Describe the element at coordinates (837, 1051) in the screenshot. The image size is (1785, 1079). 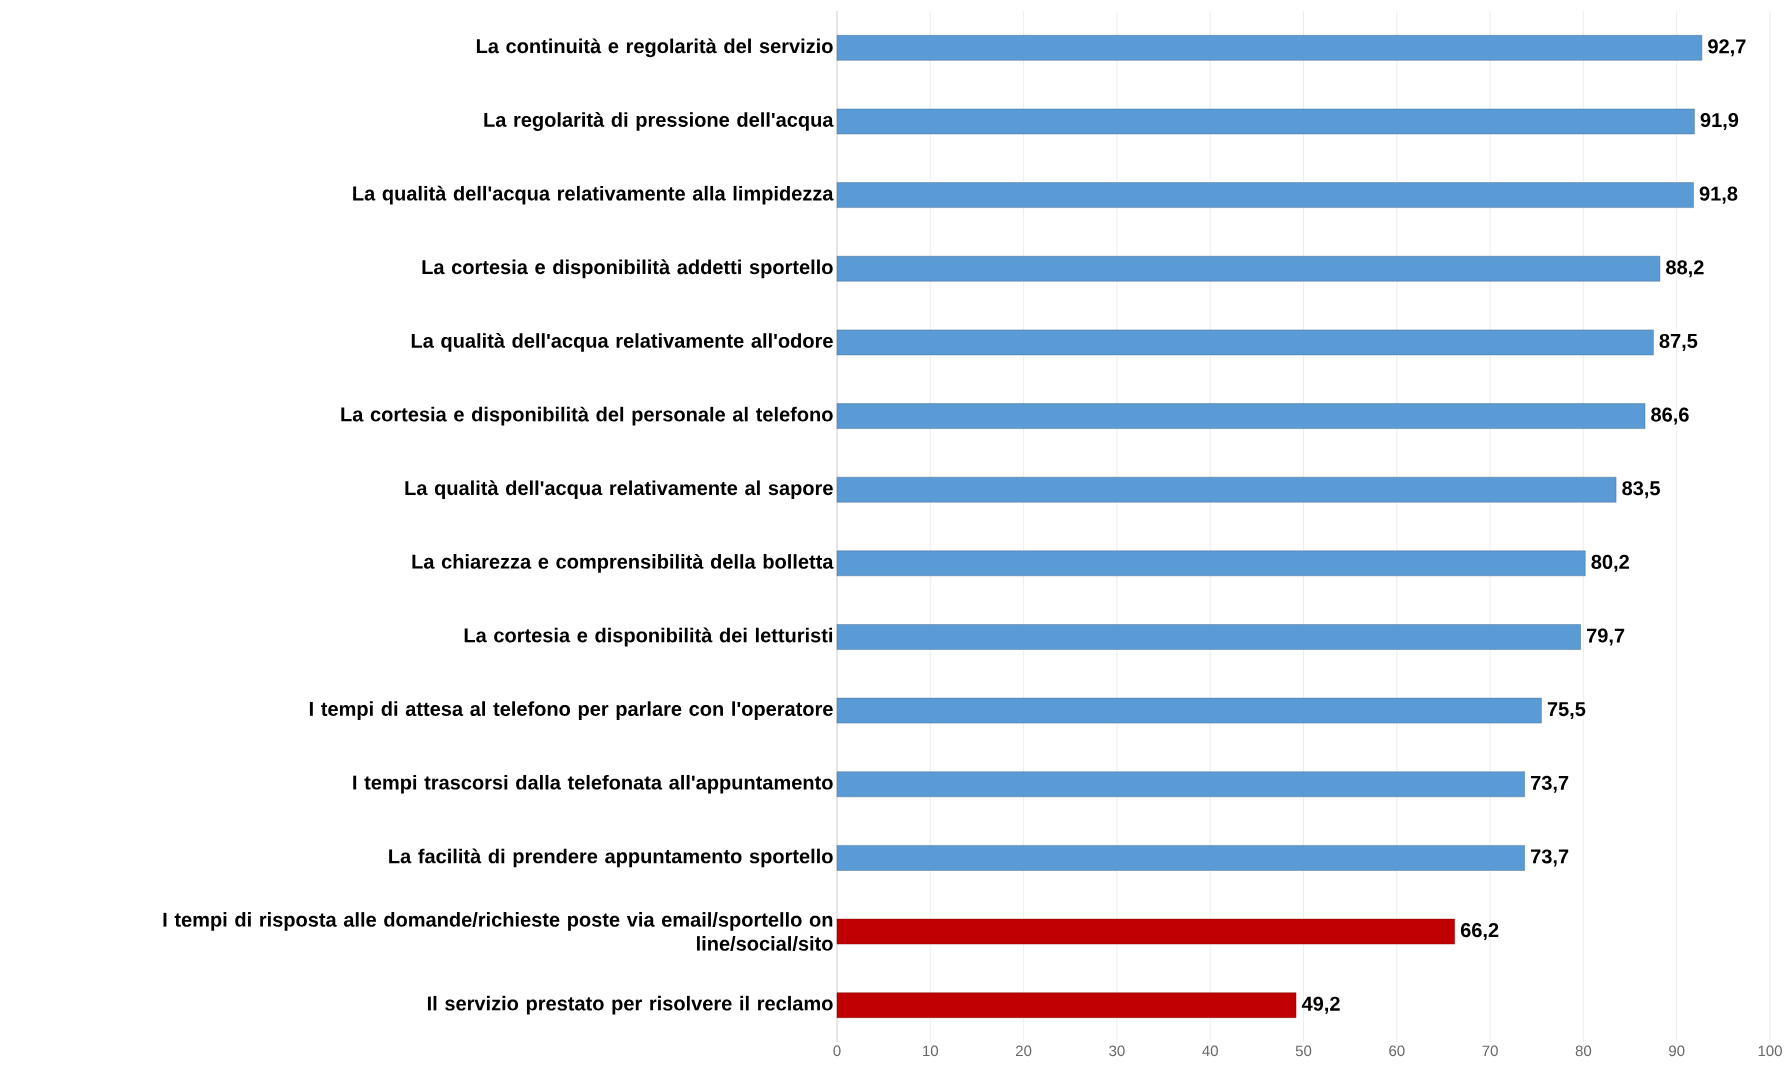
I see `x-tick-label: 0` at that location.